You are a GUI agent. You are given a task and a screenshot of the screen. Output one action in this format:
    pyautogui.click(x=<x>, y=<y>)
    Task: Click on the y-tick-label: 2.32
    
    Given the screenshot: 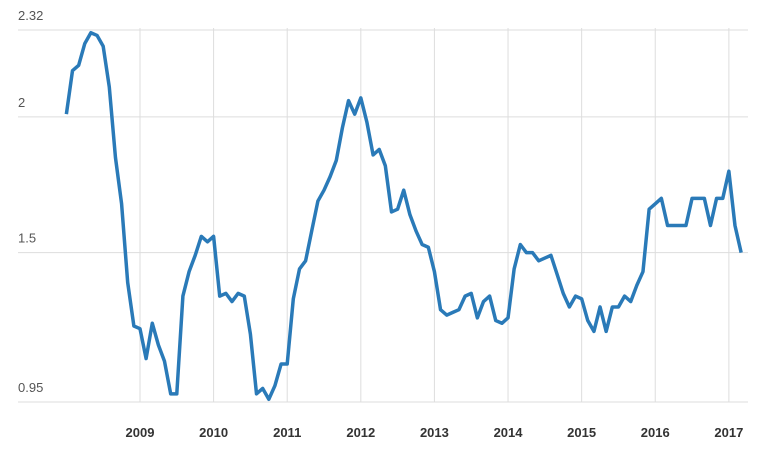 What is the action you would take?
    pyautogui.click(x=30, y=15)
    